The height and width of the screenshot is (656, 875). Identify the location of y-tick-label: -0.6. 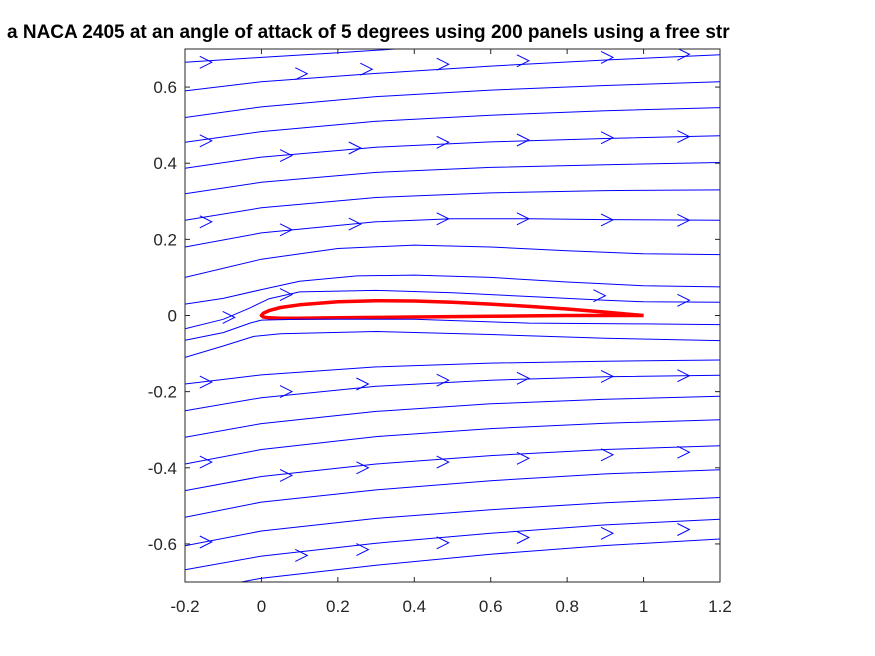
(162, 544).